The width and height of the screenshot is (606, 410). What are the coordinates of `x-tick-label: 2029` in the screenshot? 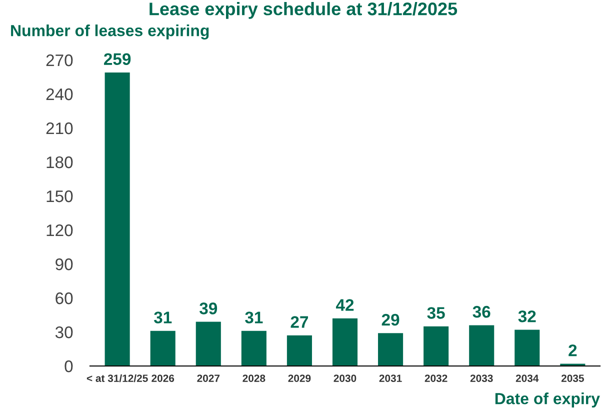 It's located at (299, 378).